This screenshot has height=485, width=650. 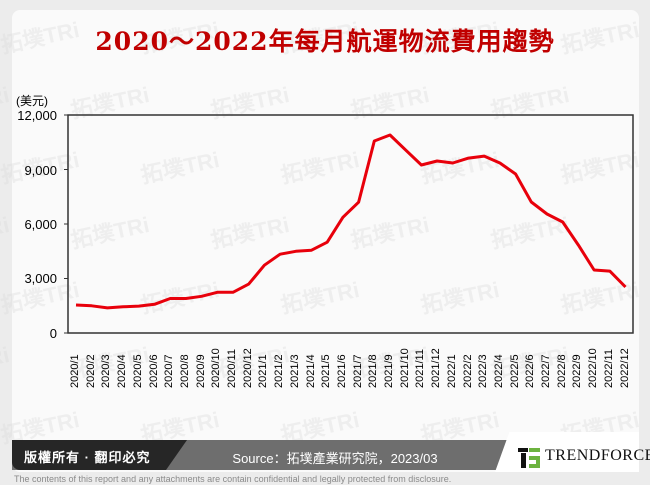 I want to click on x-tick-label: 2020/8, so click(x=184, y=371).